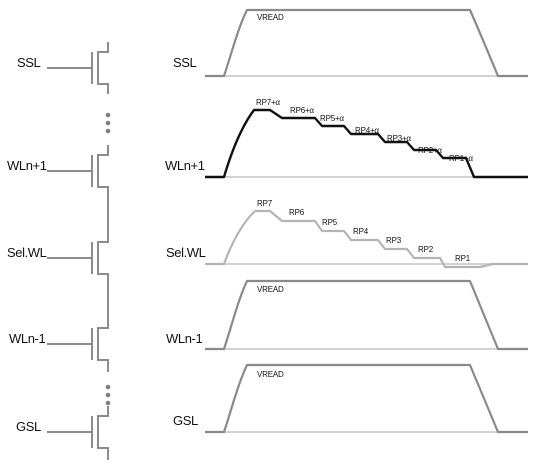  I want to click on wlm1-transistor, so click(70, 344).